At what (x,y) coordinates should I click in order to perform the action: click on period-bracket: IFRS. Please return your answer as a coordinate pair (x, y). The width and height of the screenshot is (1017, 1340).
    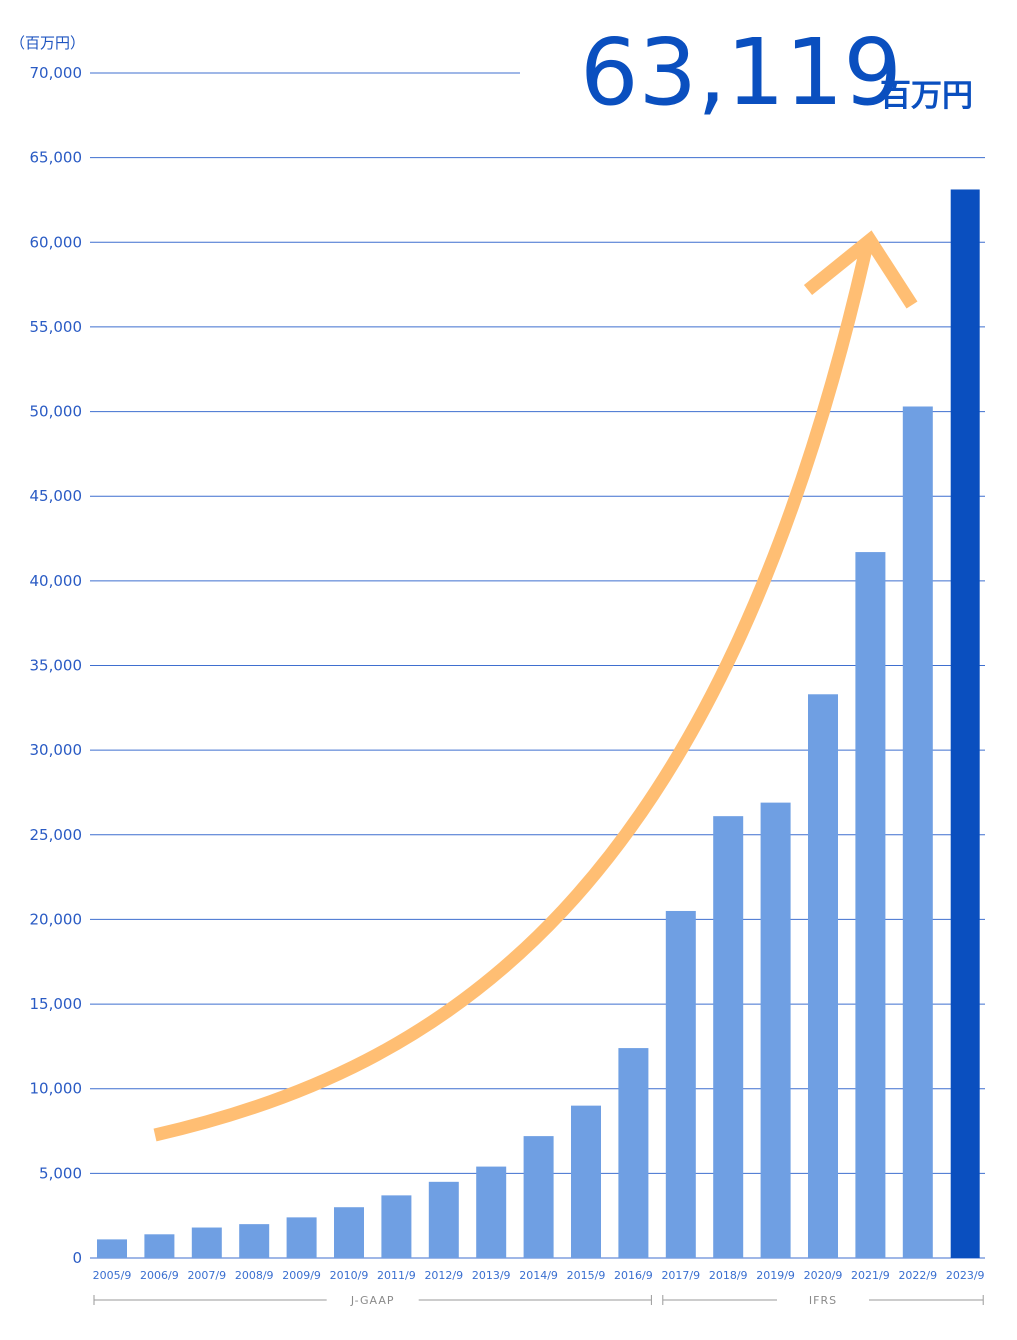
    Looking at the image, I should click on (823, 1300).